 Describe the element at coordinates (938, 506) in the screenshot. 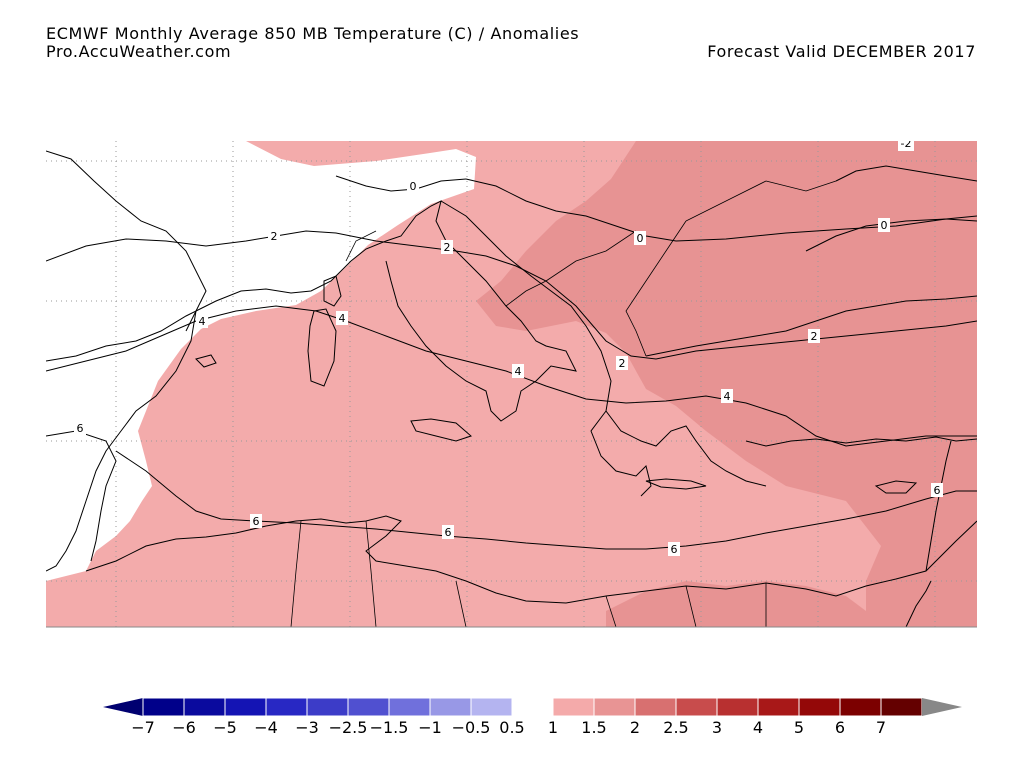

I see `coastline-levant` at that location.